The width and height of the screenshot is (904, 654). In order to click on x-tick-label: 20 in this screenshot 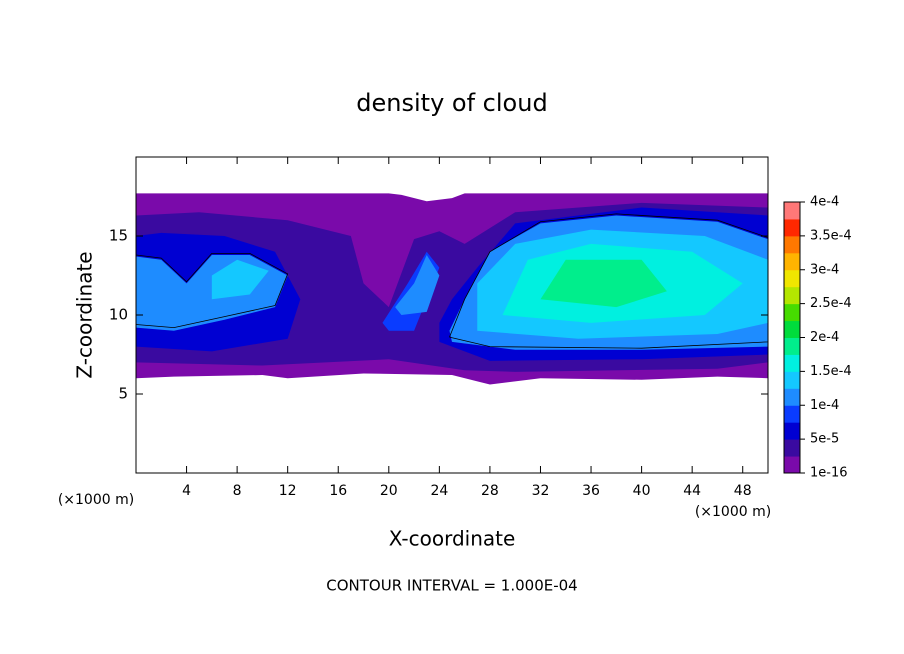, I will do `click(389, 491)`.